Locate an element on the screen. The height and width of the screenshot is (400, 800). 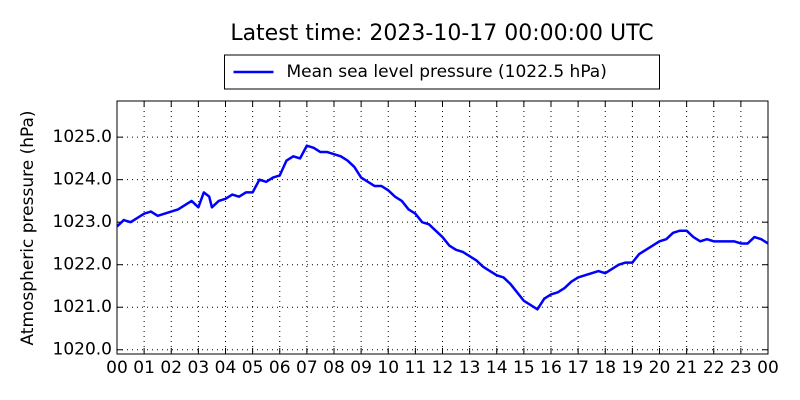
x-tick-label: 23 is located at coordinates (741, 368).